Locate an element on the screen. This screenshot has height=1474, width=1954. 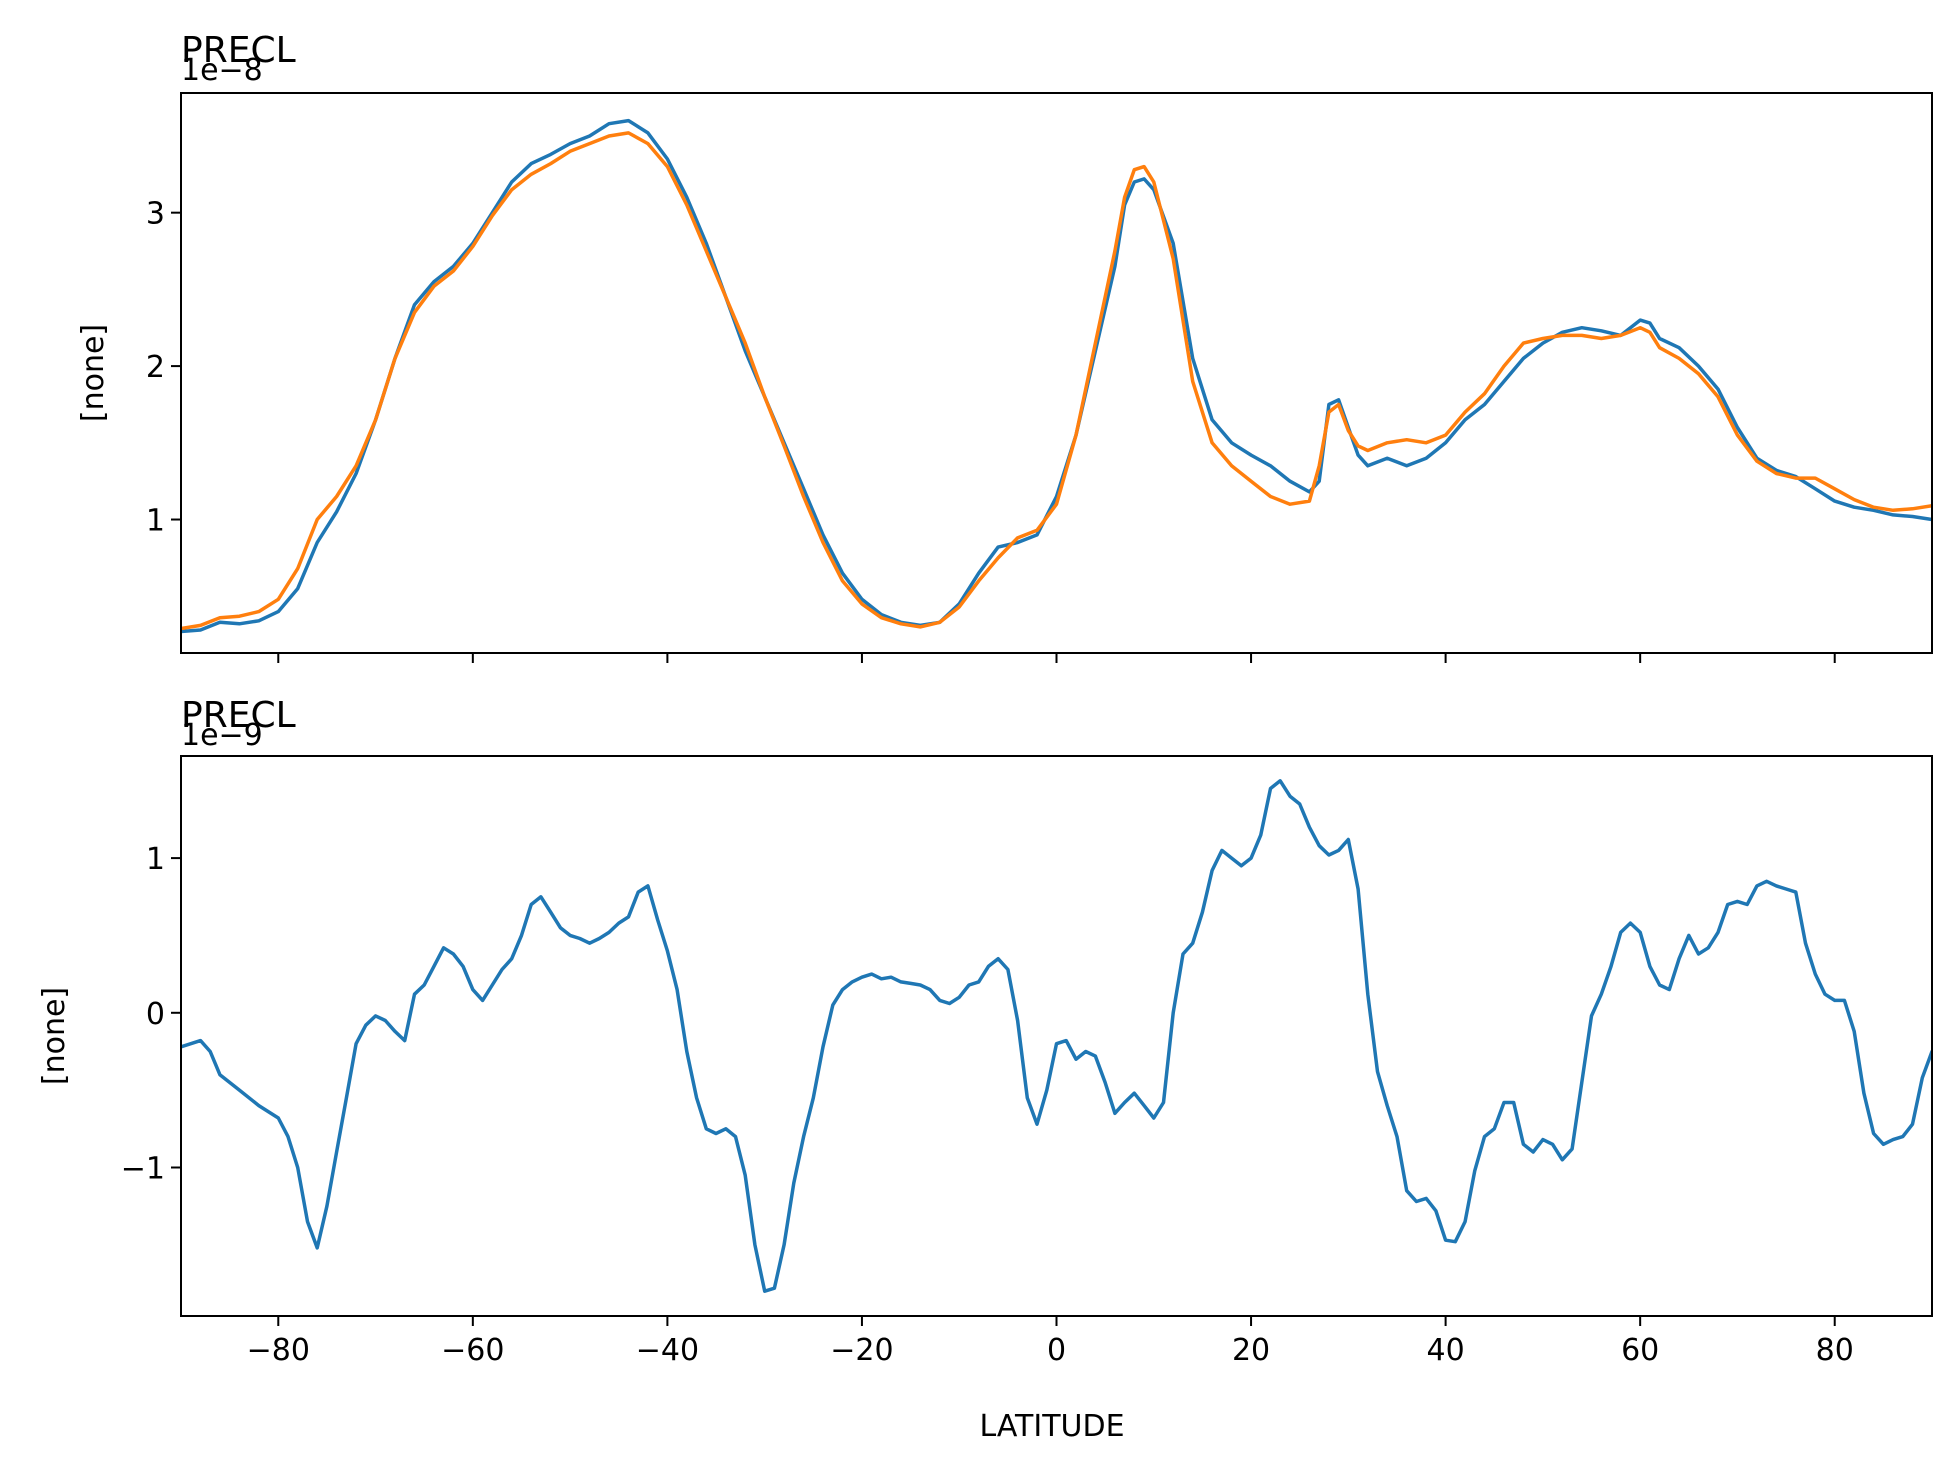
bottom-panel-title: PRECL is located at coordinates (238, 715).